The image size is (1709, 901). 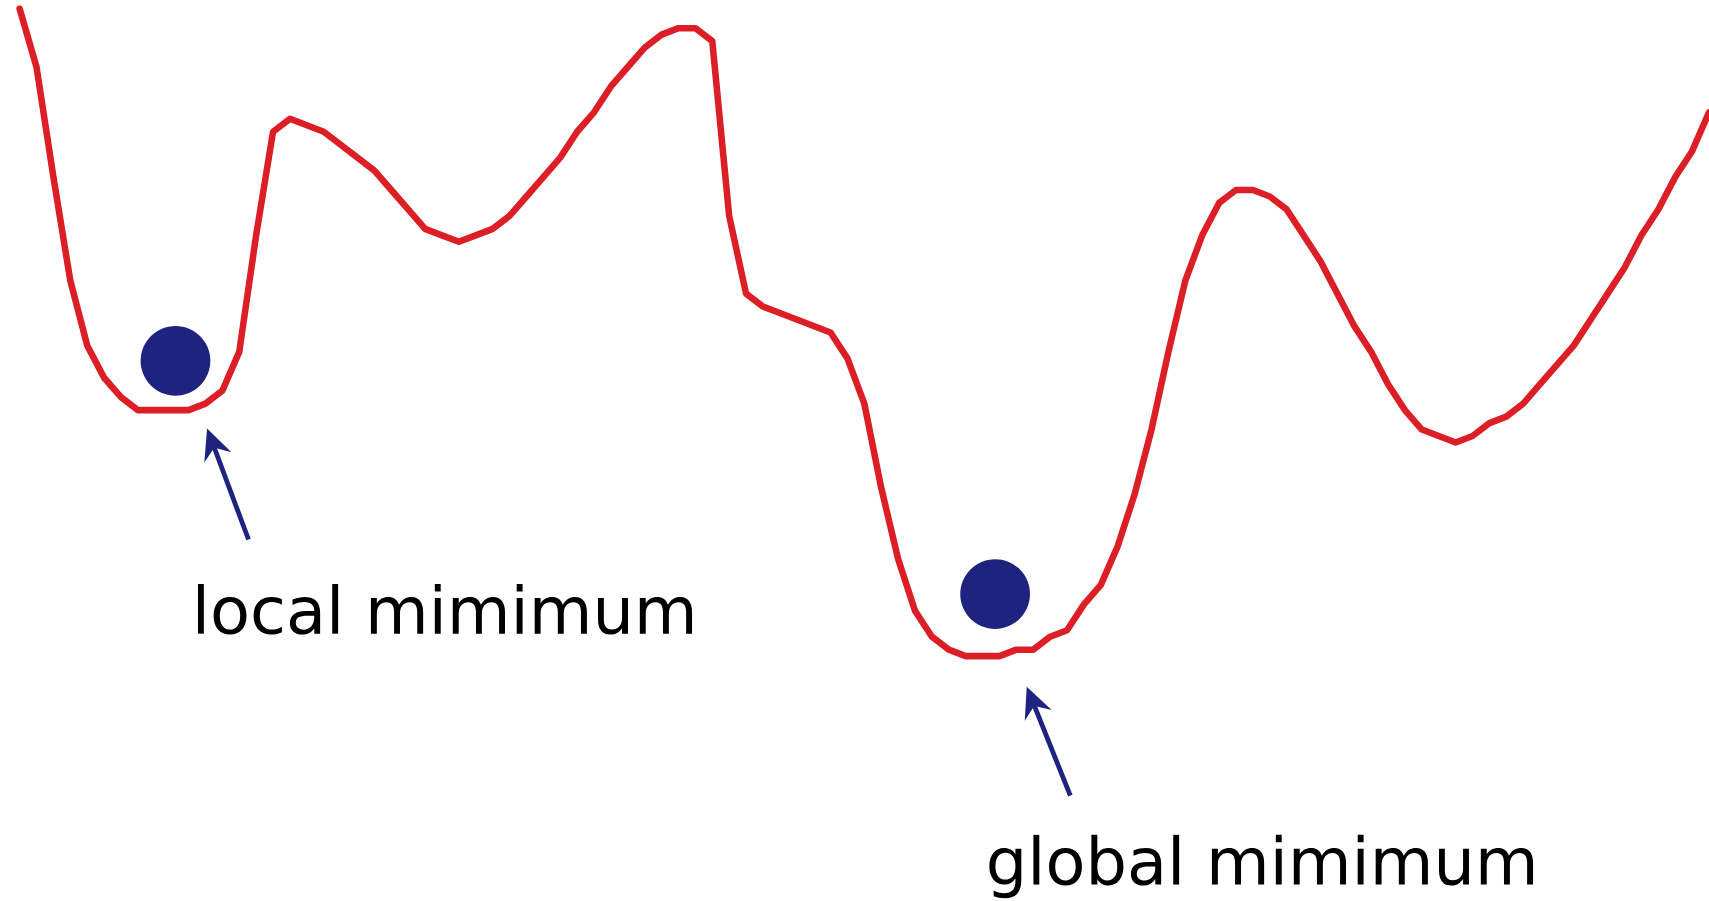 What do you see at coordinates (445, 609) in the screenshot?
I see `annotation: local mimimum` at bounding box center [445, 609].